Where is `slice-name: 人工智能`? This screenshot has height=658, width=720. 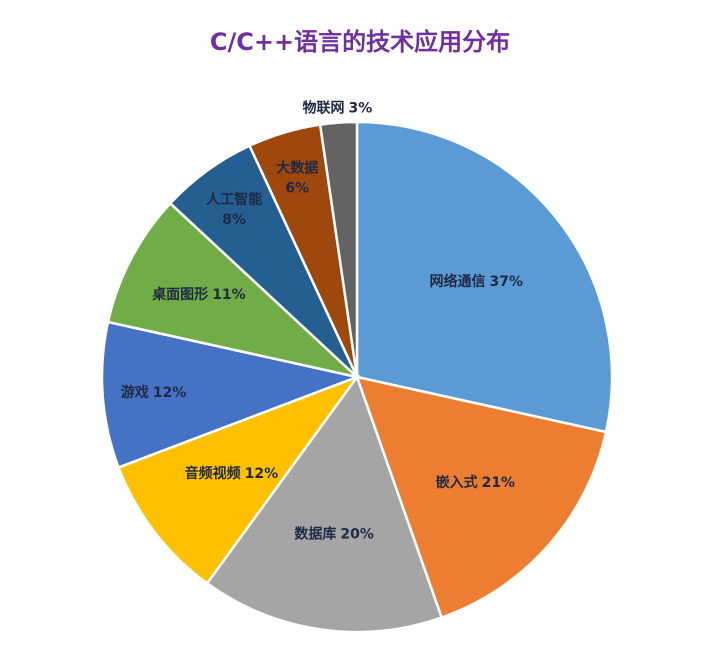 slice-name: 人工智能 is located at coordinates (234, 199).